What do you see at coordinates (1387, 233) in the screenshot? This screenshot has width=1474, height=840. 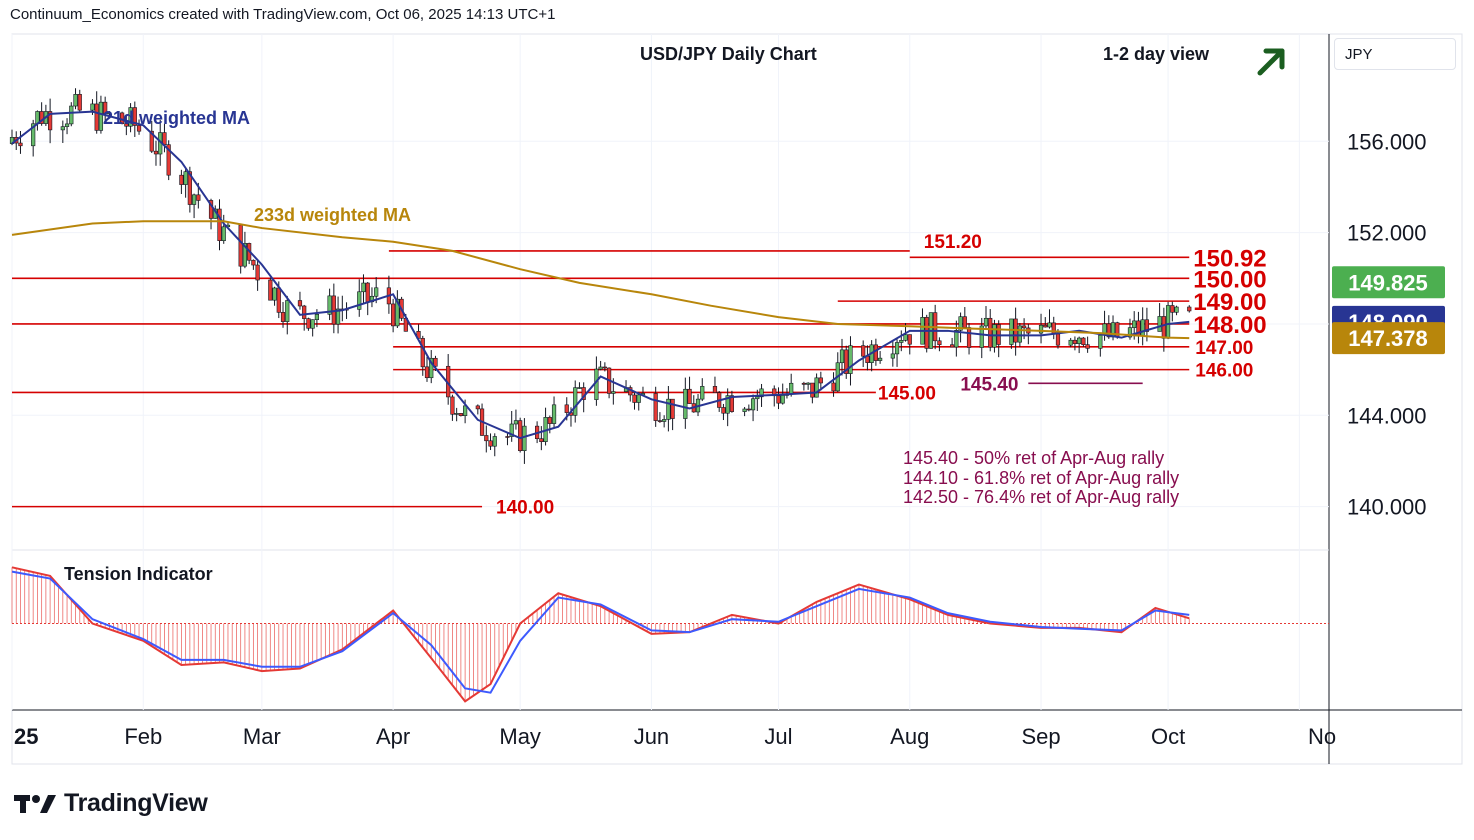 I see `y-tick-label: 152.000` at bounding box center [1387, 233].